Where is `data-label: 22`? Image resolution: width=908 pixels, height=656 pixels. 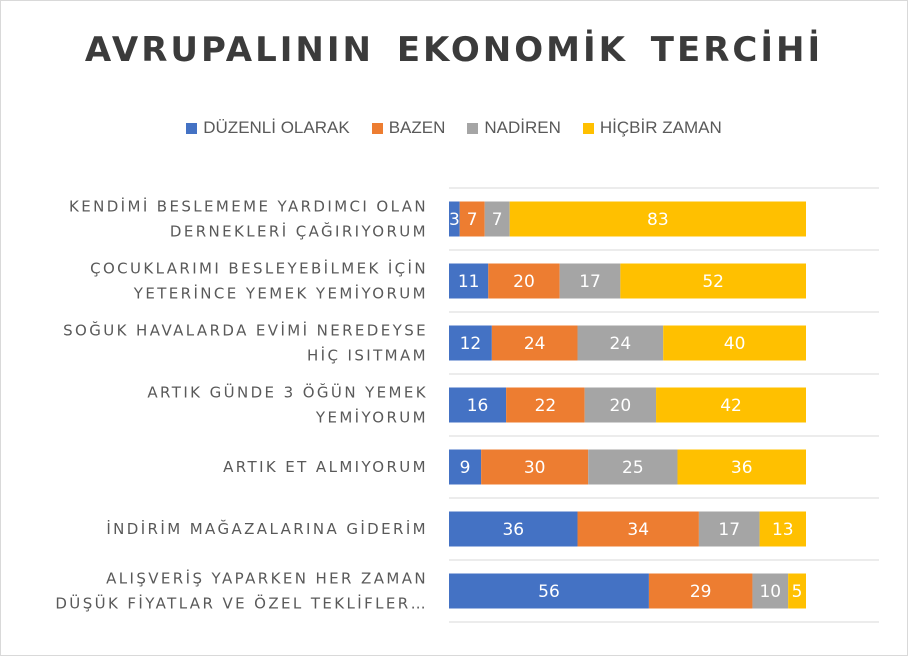
data-label: 22 is located at coordinates (546, 406).